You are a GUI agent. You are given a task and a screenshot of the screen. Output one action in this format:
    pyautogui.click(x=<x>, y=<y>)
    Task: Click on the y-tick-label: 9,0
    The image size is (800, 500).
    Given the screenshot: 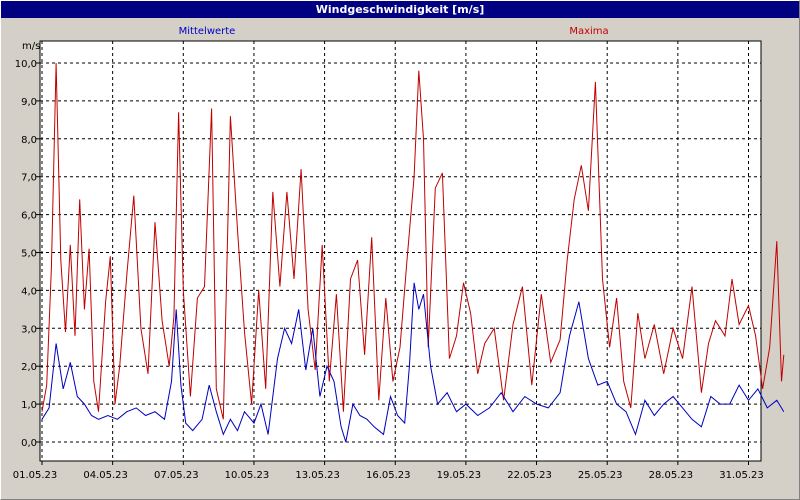 What is the action you would take?
    pyautogui.click(x=29, y=102)
    